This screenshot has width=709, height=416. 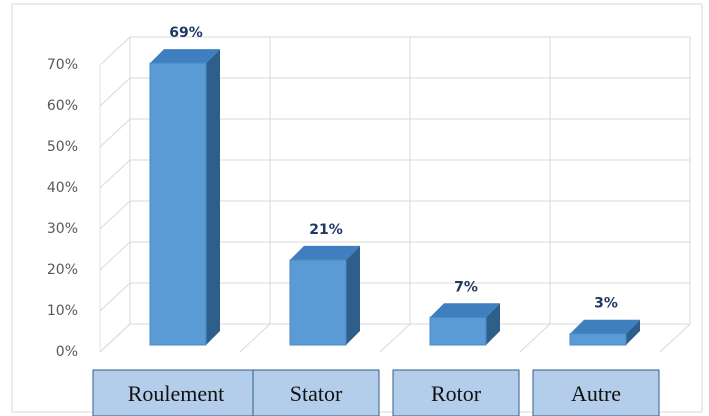 I want to click on y-tick-label: 20%, so click(x=62, y=270).